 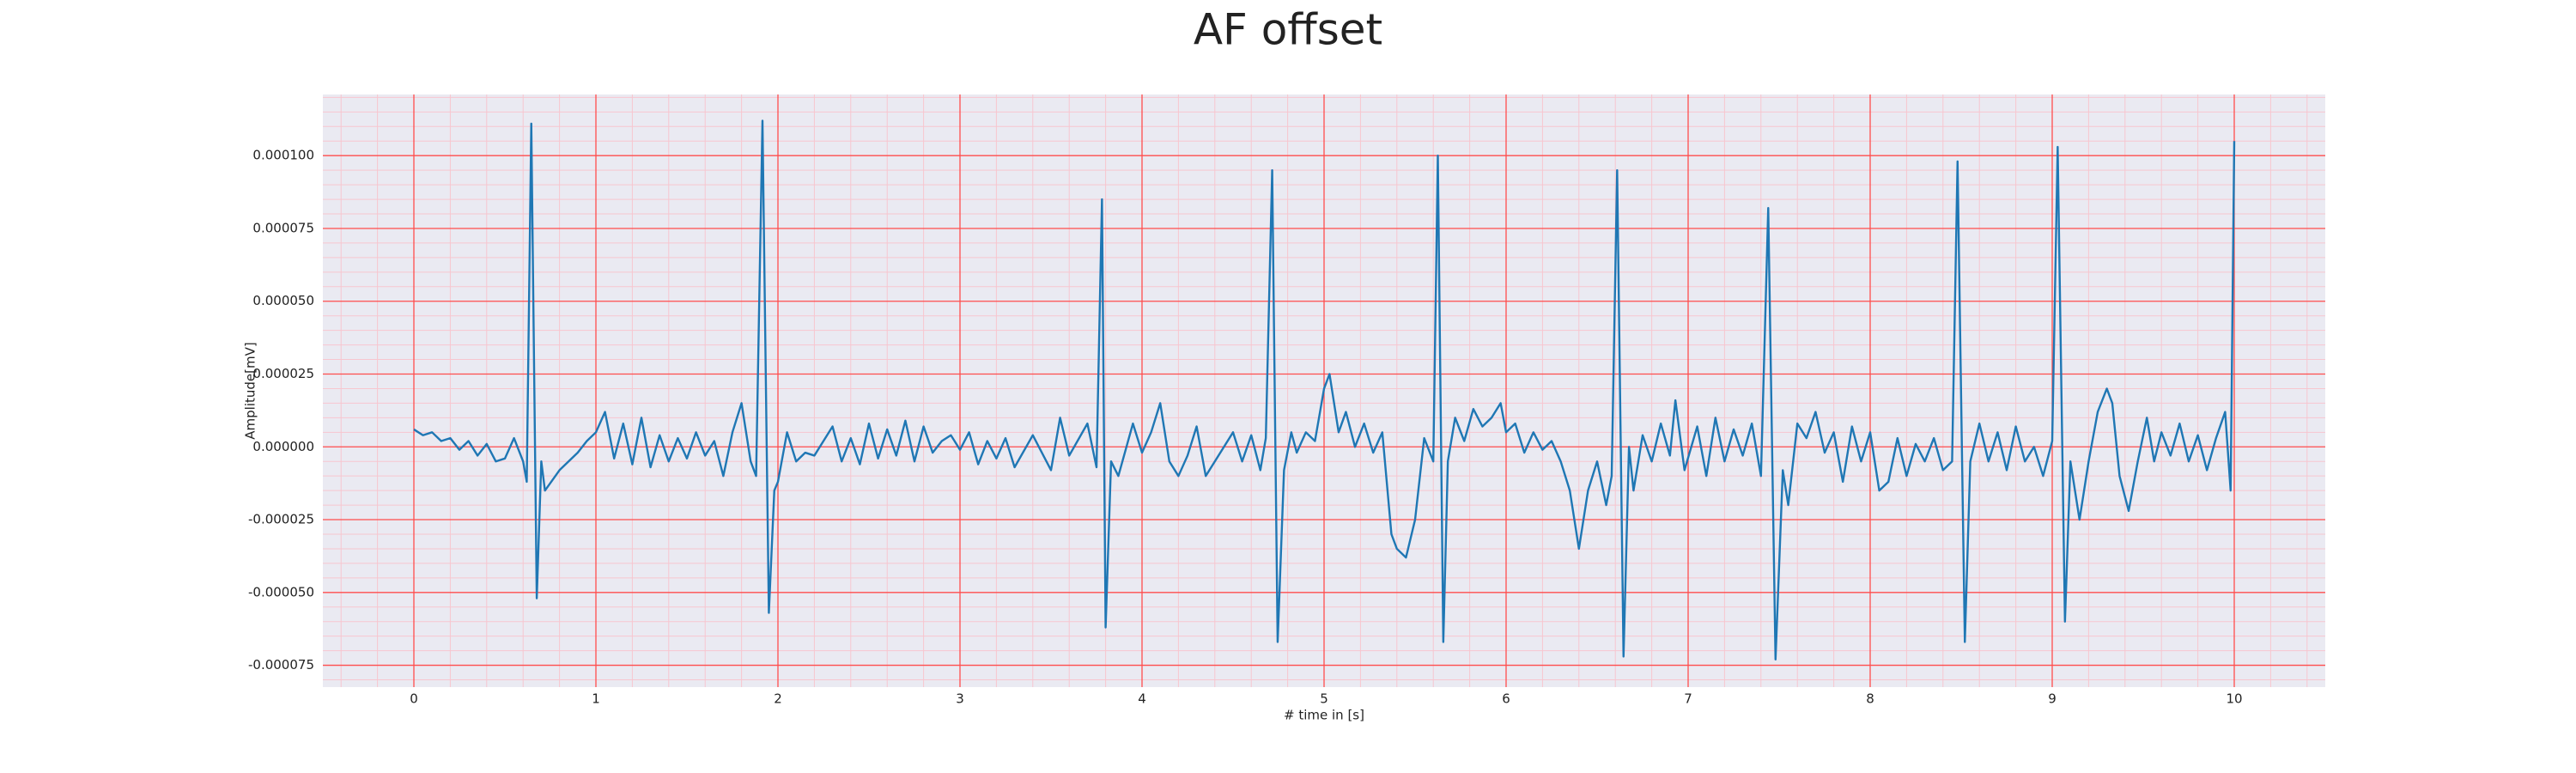 What do you see at coordinates (283, 446) in the screenshot?
I see `y-tick-label: 0.000000` at bounding box center [283, 446].